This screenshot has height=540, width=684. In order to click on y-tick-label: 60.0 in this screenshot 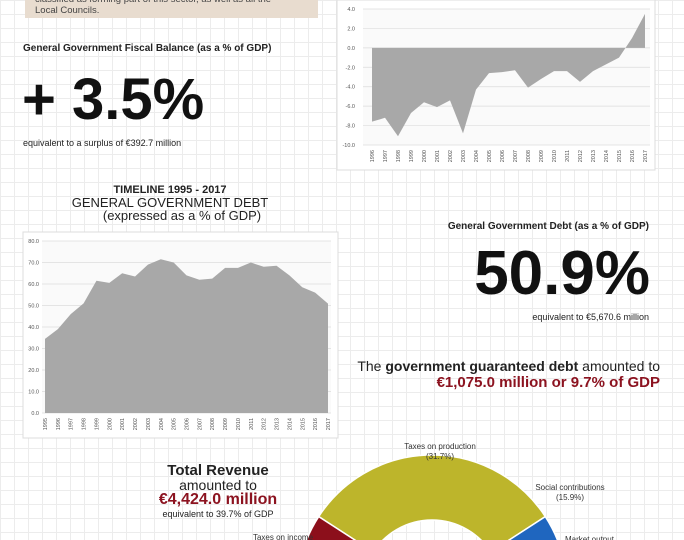, I will do `click(33, 285)`.